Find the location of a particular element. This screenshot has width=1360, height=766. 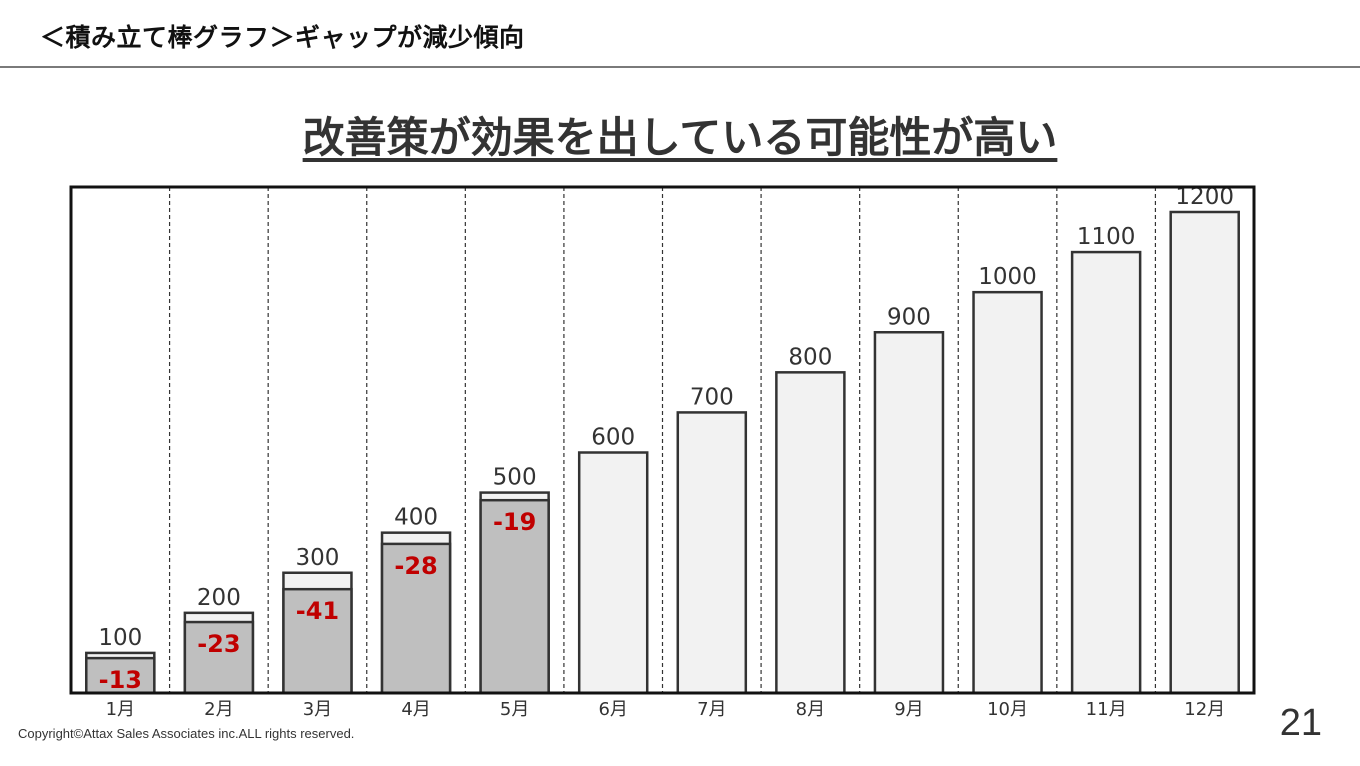

x-tick-label: 5月 is located at coordinates (514, 709).